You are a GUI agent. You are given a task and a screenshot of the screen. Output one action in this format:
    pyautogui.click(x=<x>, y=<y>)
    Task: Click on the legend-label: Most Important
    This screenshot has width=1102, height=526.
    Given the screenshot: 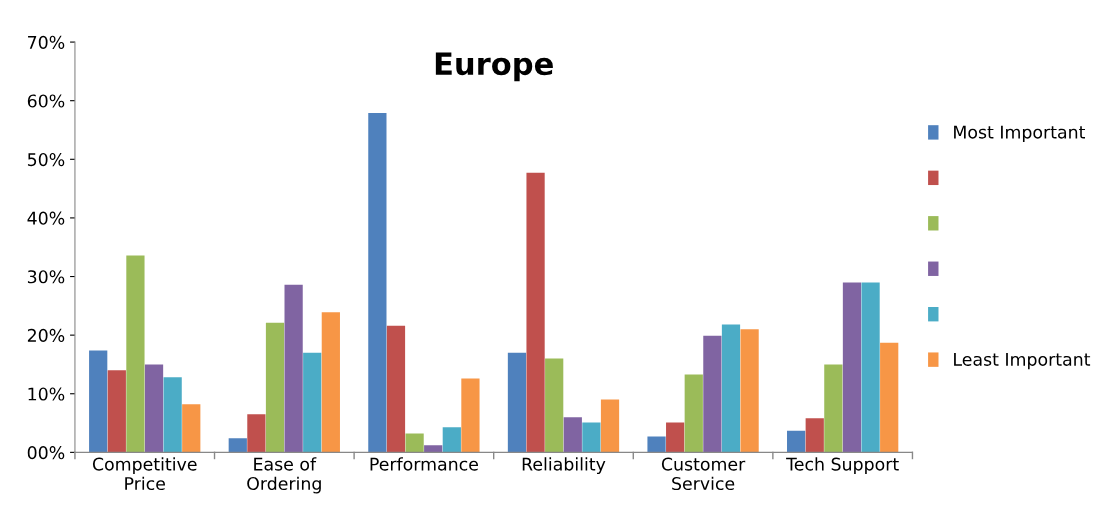 What is the action you would take?
    pyautogui.click(x=1020, y=133)
    